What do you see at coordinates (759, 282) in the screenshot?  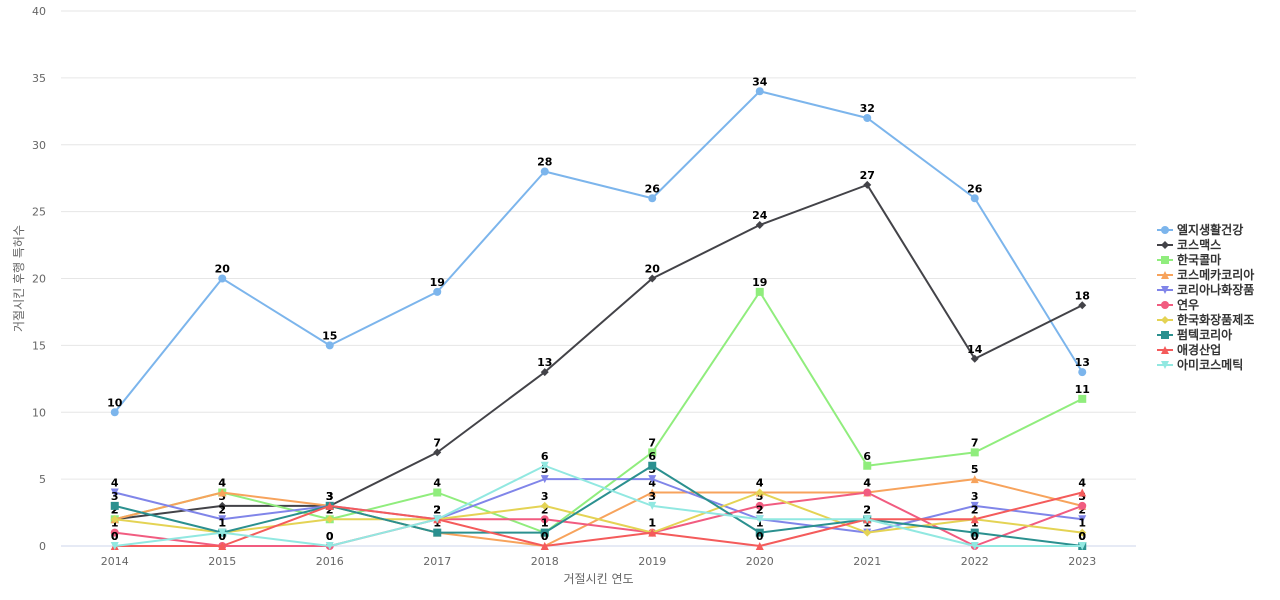 I see `data-label: 19` at bounding box center [759, 282].